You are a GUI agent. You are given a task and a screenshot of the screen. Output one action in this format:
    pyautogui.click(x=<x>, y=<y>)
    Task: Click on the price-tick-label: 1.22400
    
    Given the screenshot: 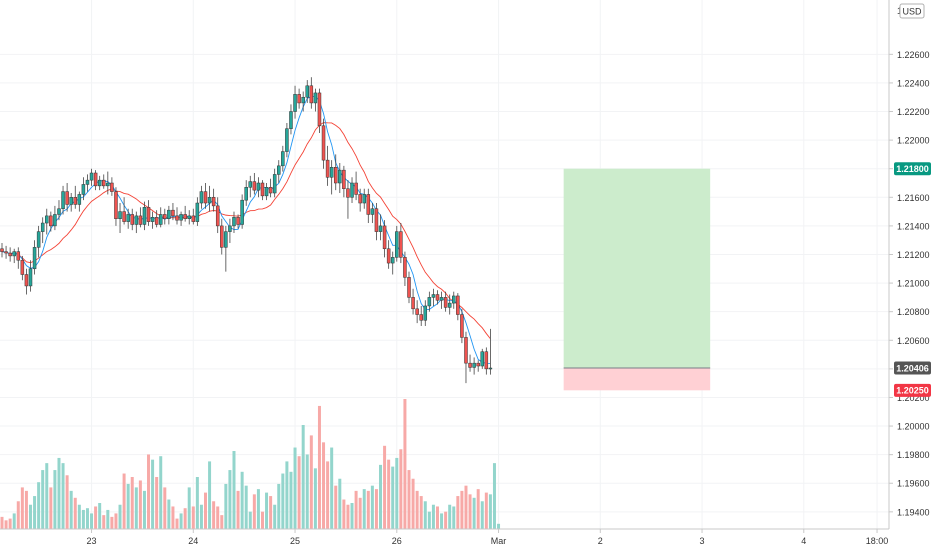 What is the action you would take?
    pyautogui.click(x=913, y=83)
    